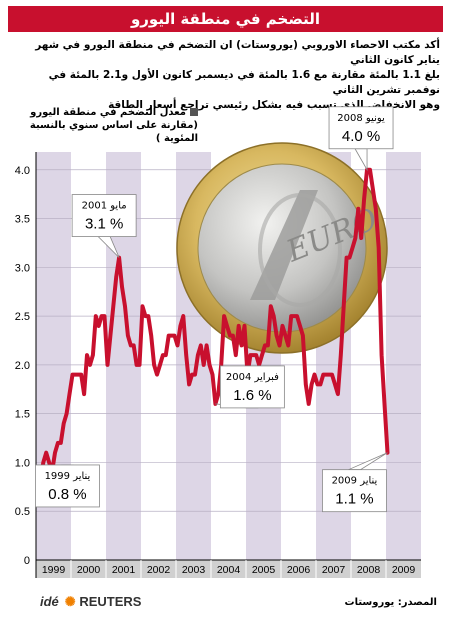 The image size is (451, 620). I want to click on y-tick-label: 2.5, so click(22, 317).